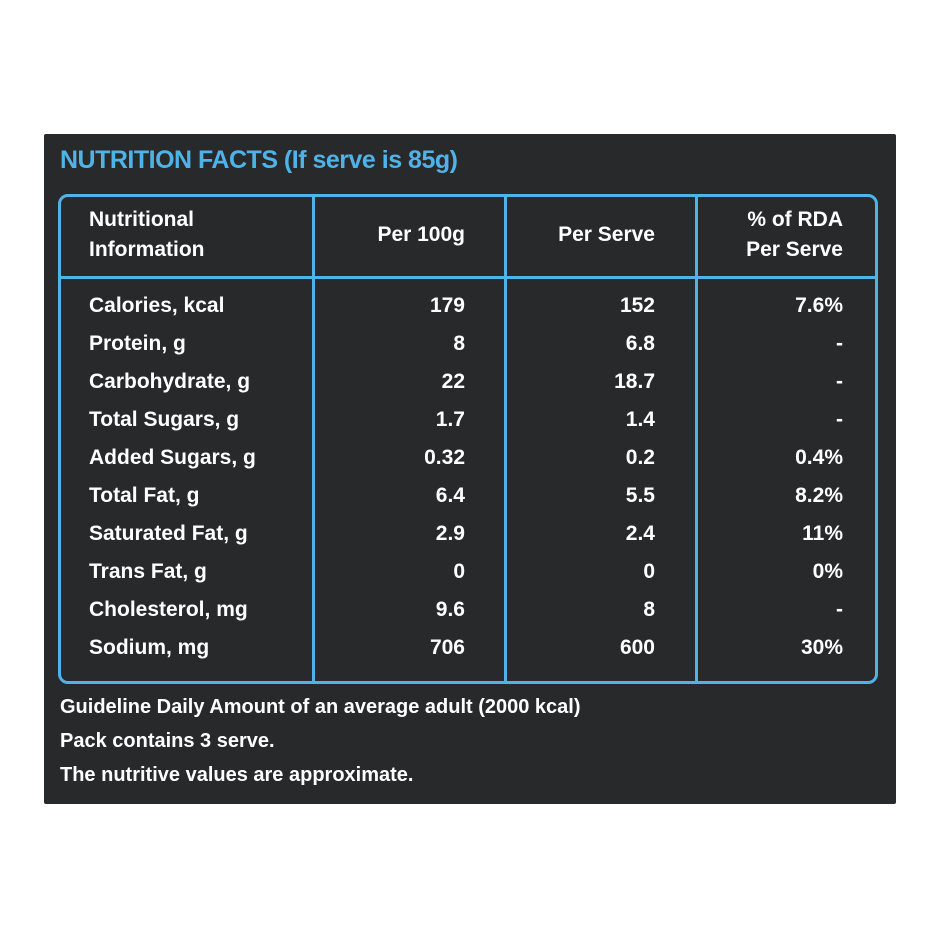 This screenshot has width=940, height=940. What do you see at coordinates (144, 495) in the screenshot?
I see `nutrient-name: Total Fat, g` at bounding box center [144, 495].